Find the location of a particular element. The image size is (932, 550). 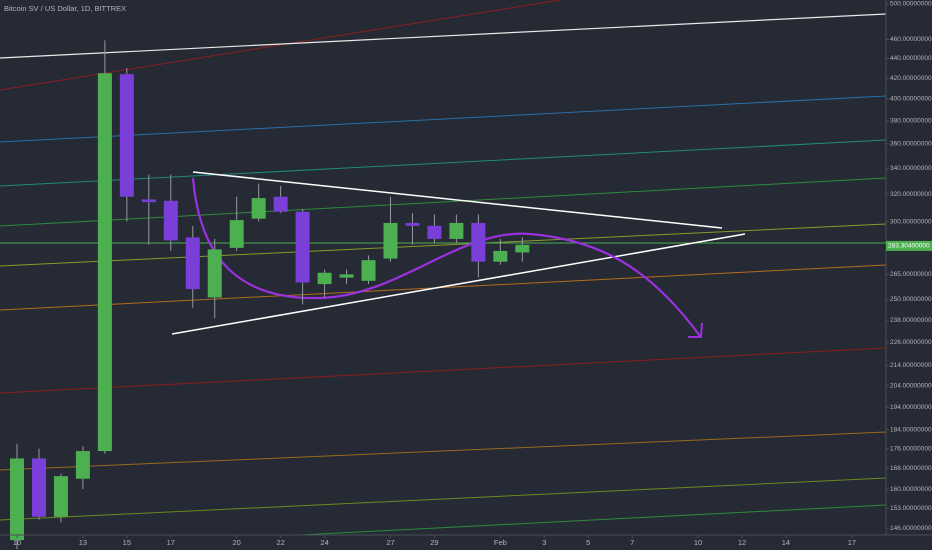

chart-title: Bitcoin SV / US Dollar, 1D, BITTREX is located at coordinates (65, 8).